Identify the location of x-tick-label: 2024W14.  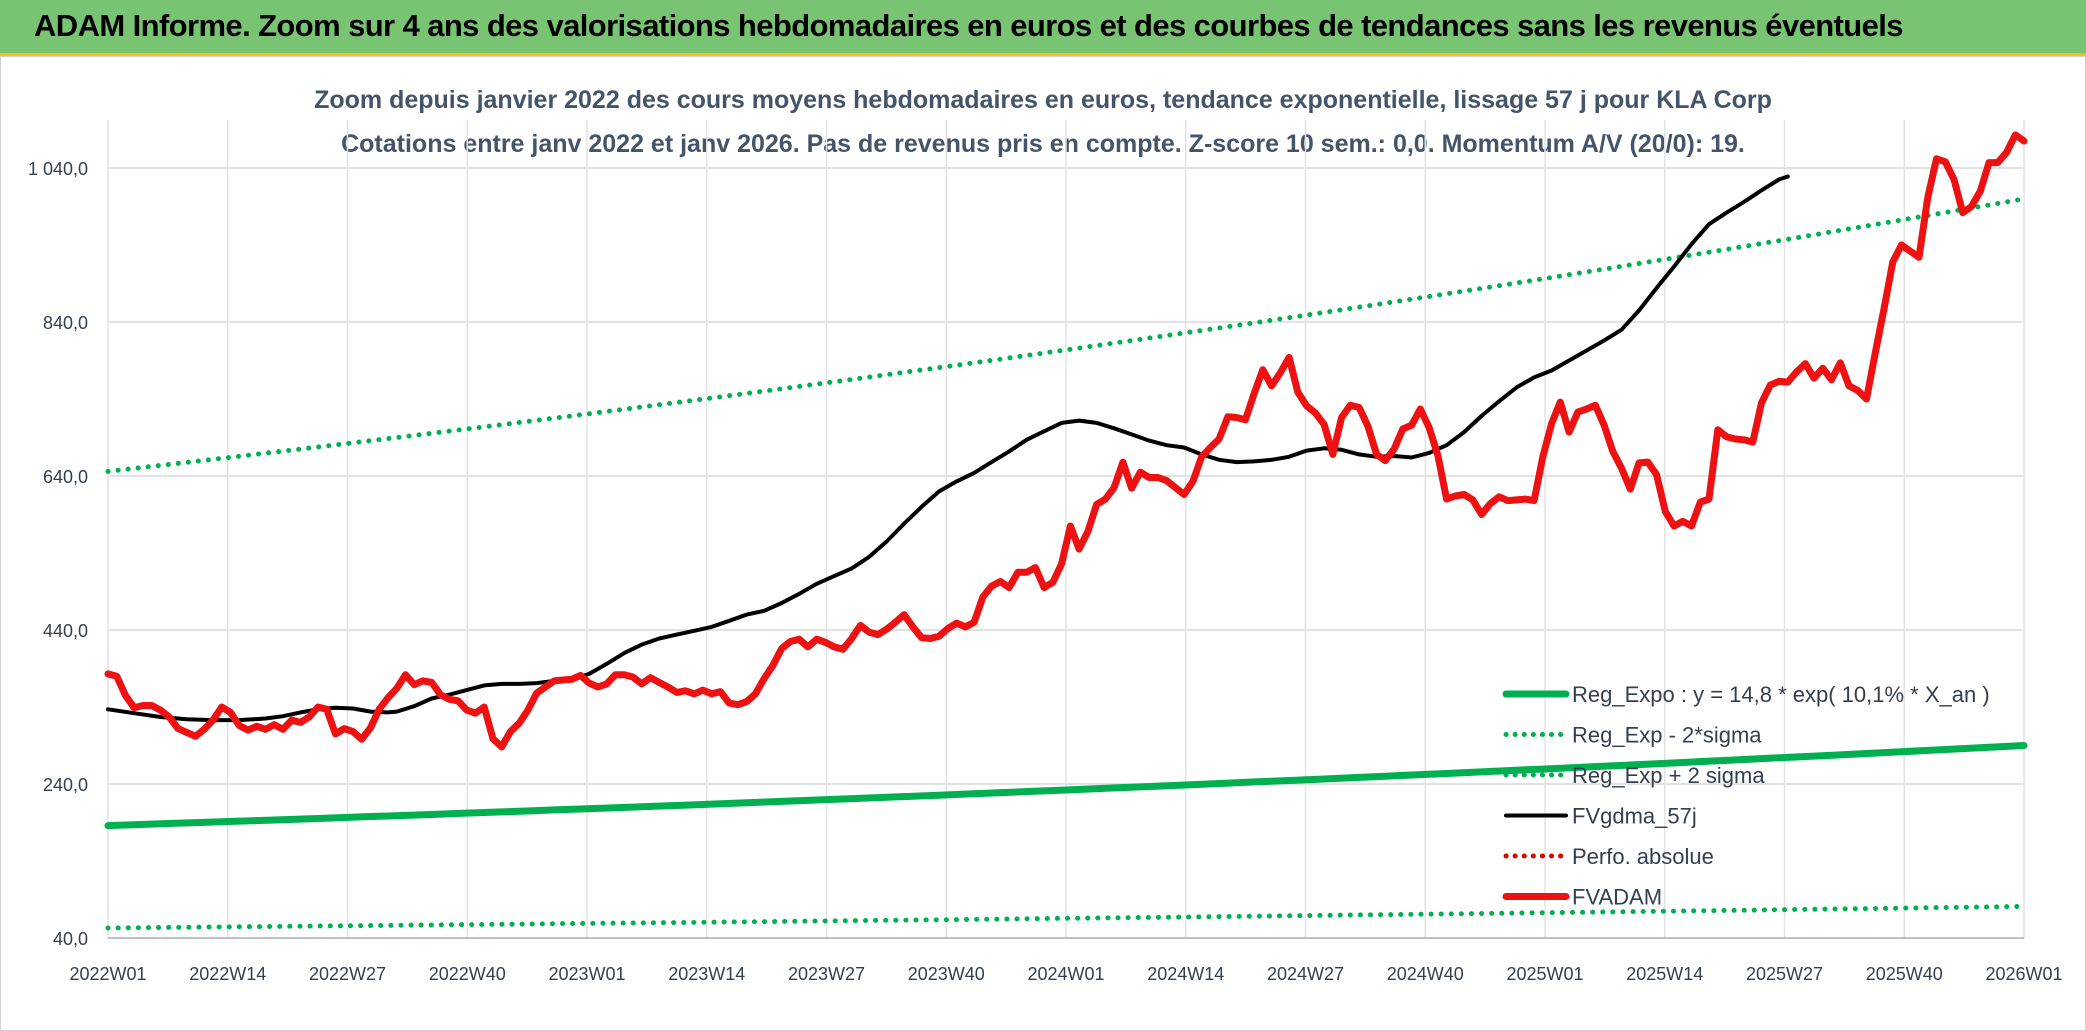
(1185, 974).